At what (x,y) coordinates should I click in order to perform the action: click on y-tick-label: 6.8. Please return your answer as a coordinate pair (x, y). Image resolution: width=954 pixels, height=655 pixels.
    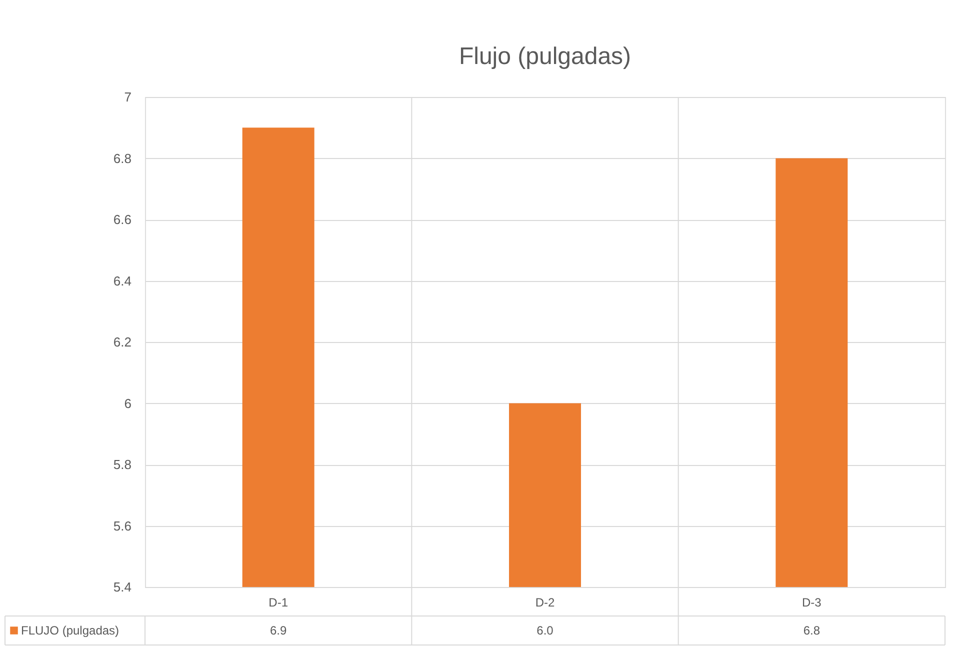
    Looking at the image, I should click on (122, 158).